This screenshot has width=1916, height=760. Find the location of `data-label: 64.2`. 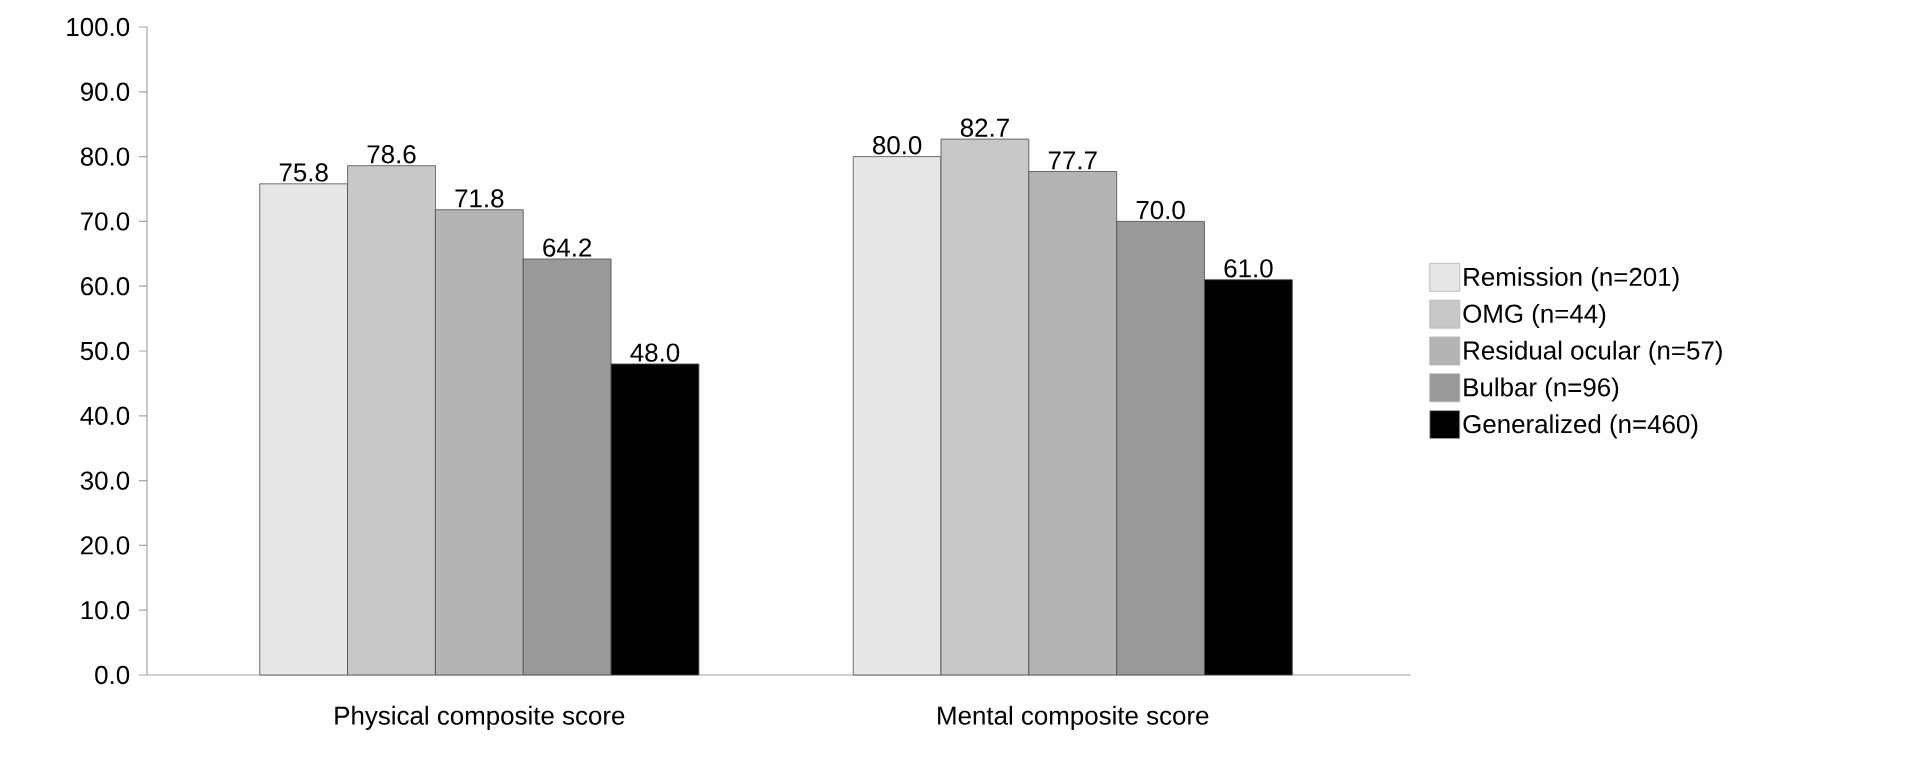

data-label: 64.2 is located at coordinates (567, 247).